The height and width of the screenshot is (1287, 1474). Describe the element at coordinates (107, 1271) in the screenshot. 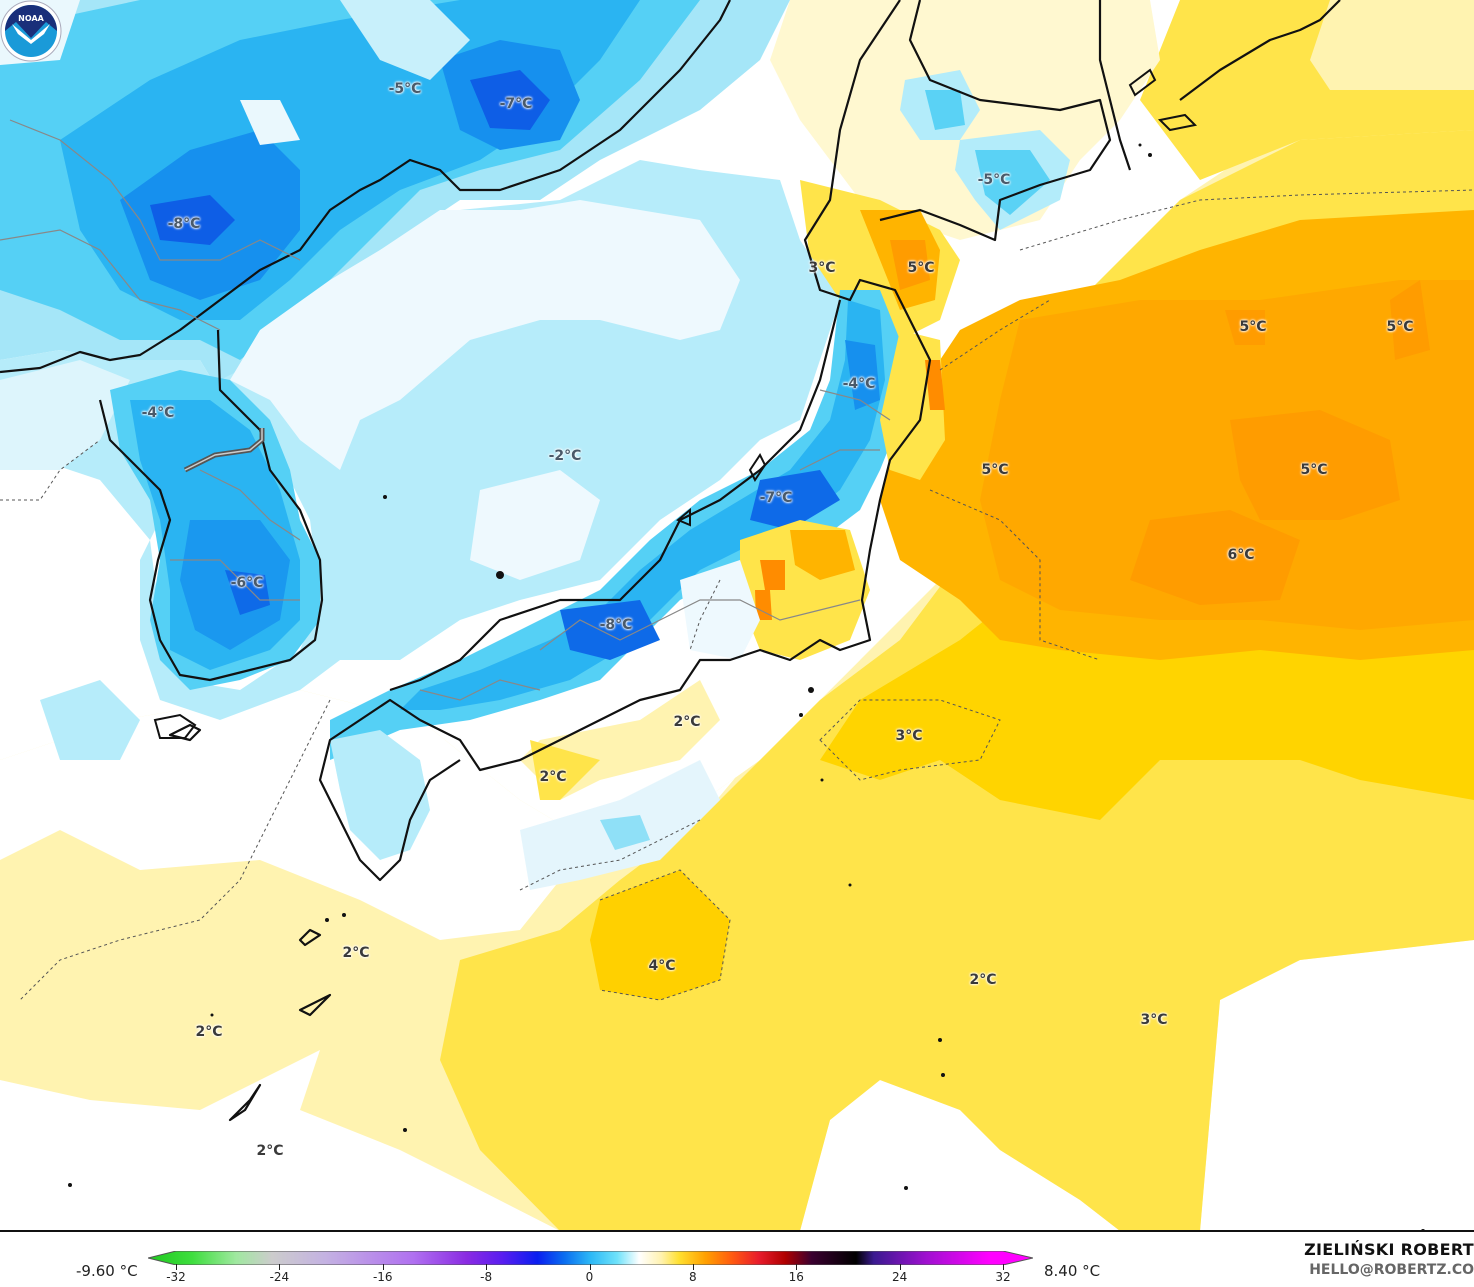

I see `legend-min-value: -9.60 °C` at that location.